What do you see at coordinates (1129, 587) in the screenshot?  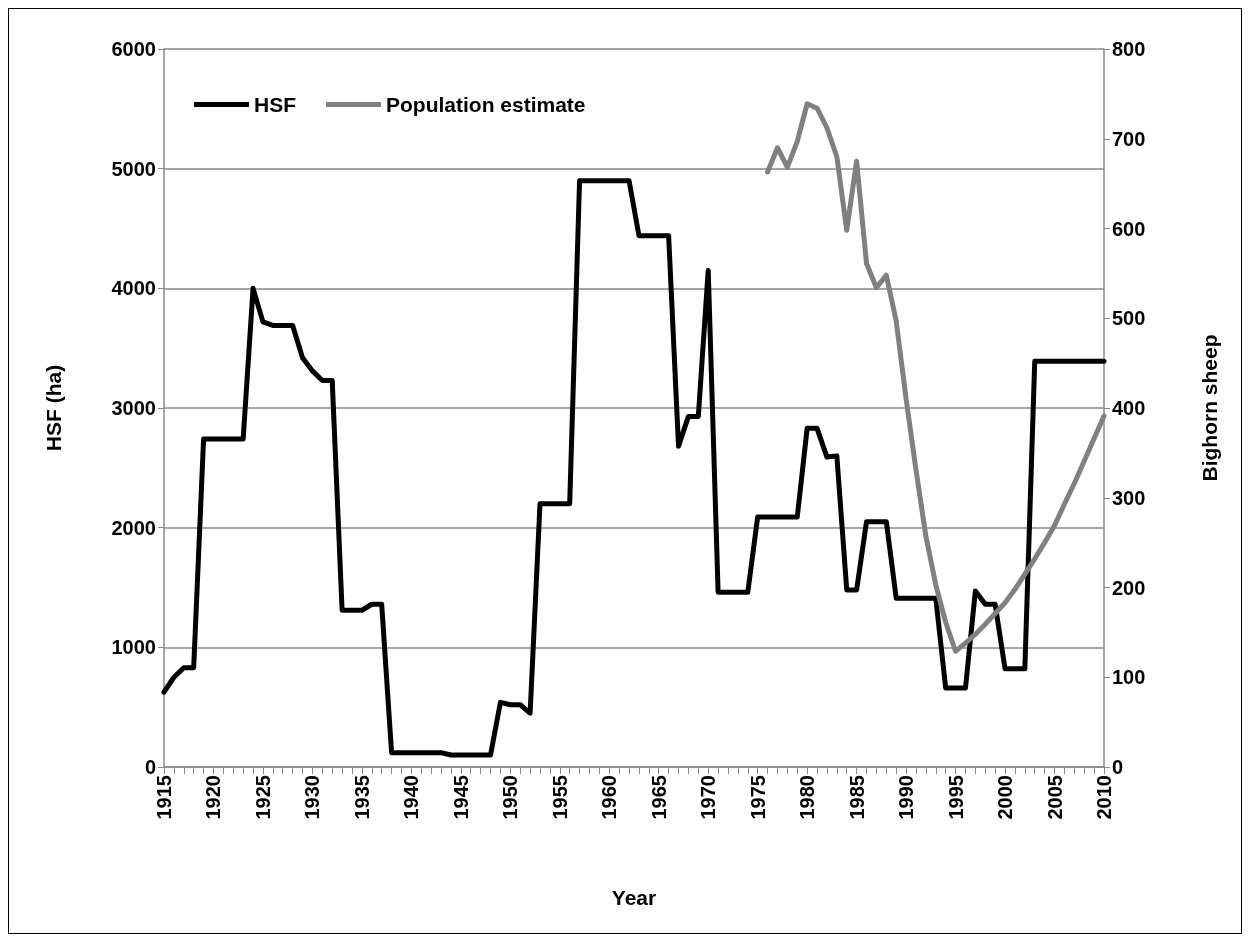 I see `y2-tick-label: 200` at bounding box center [1129, 587].